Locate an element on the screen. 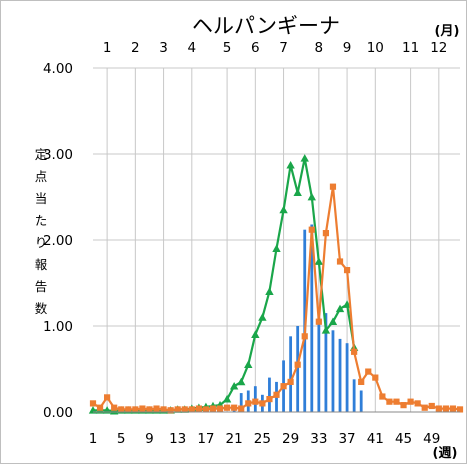 Image resolution: width=467 pixels, height=465 pixels. y-axis-label-char: 報 is located at coordinates (41, 264).